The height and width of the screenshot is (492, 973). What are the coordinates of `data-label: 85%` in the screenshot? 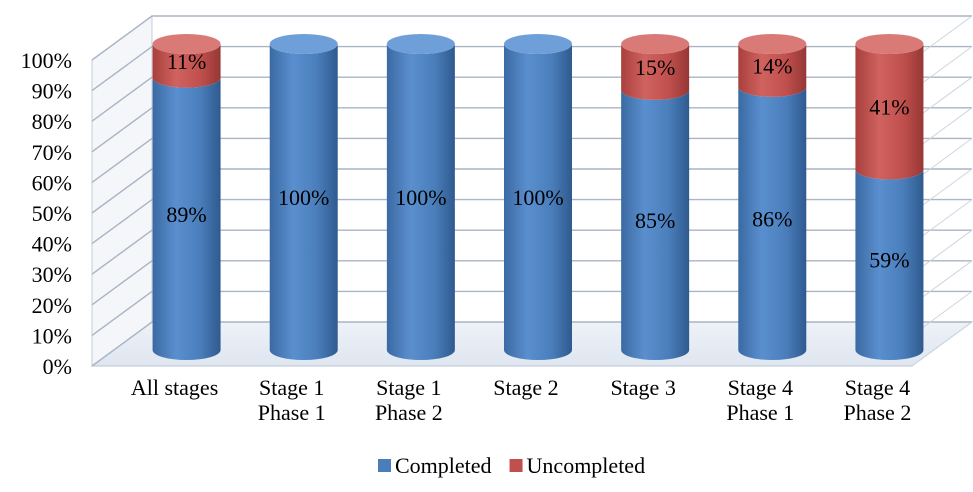 It's located at (655, 220).